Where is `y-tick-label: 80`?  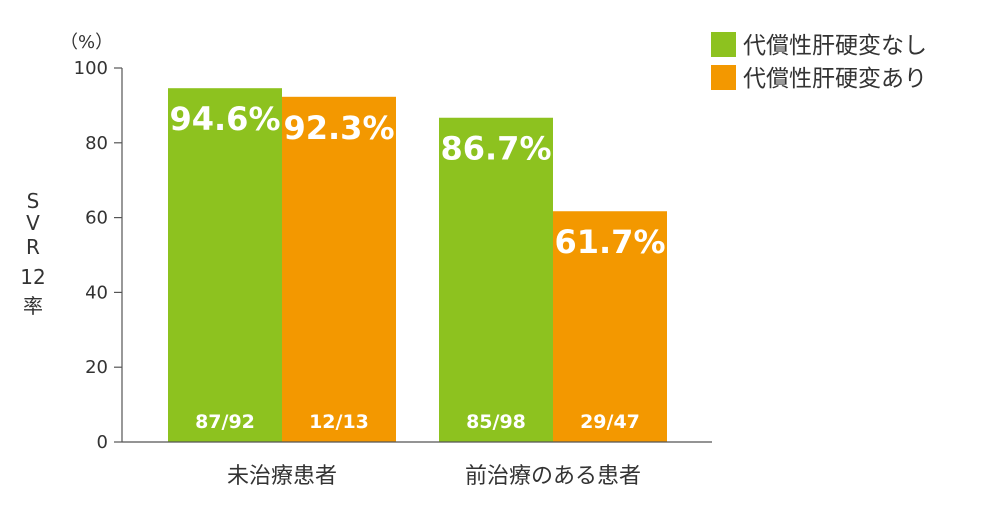
y-tick-label: 80 is located at coordinates (96, 143).